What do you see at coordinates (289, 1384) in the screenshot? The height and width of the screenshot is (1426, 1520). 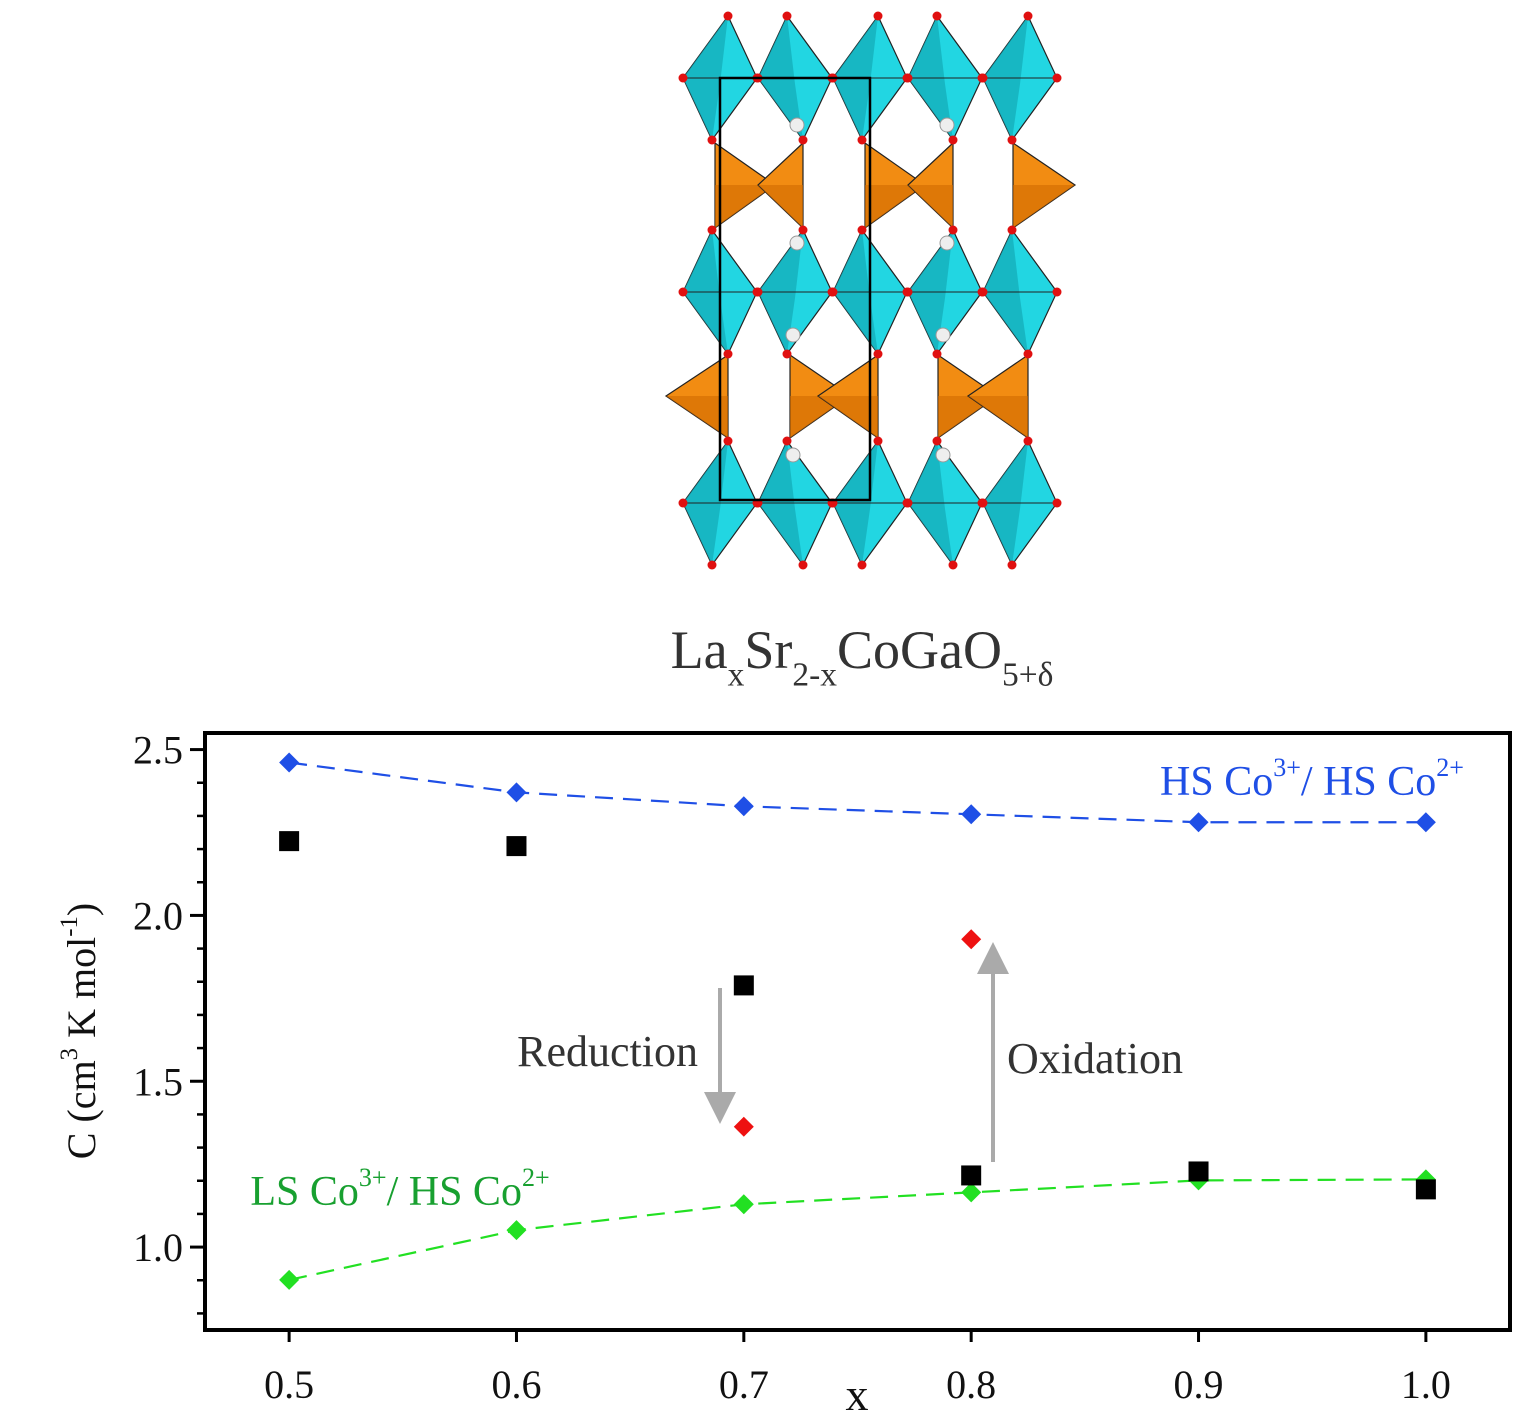 I see `x-tick-label: 0.5` at bounding box center [289, 1384].